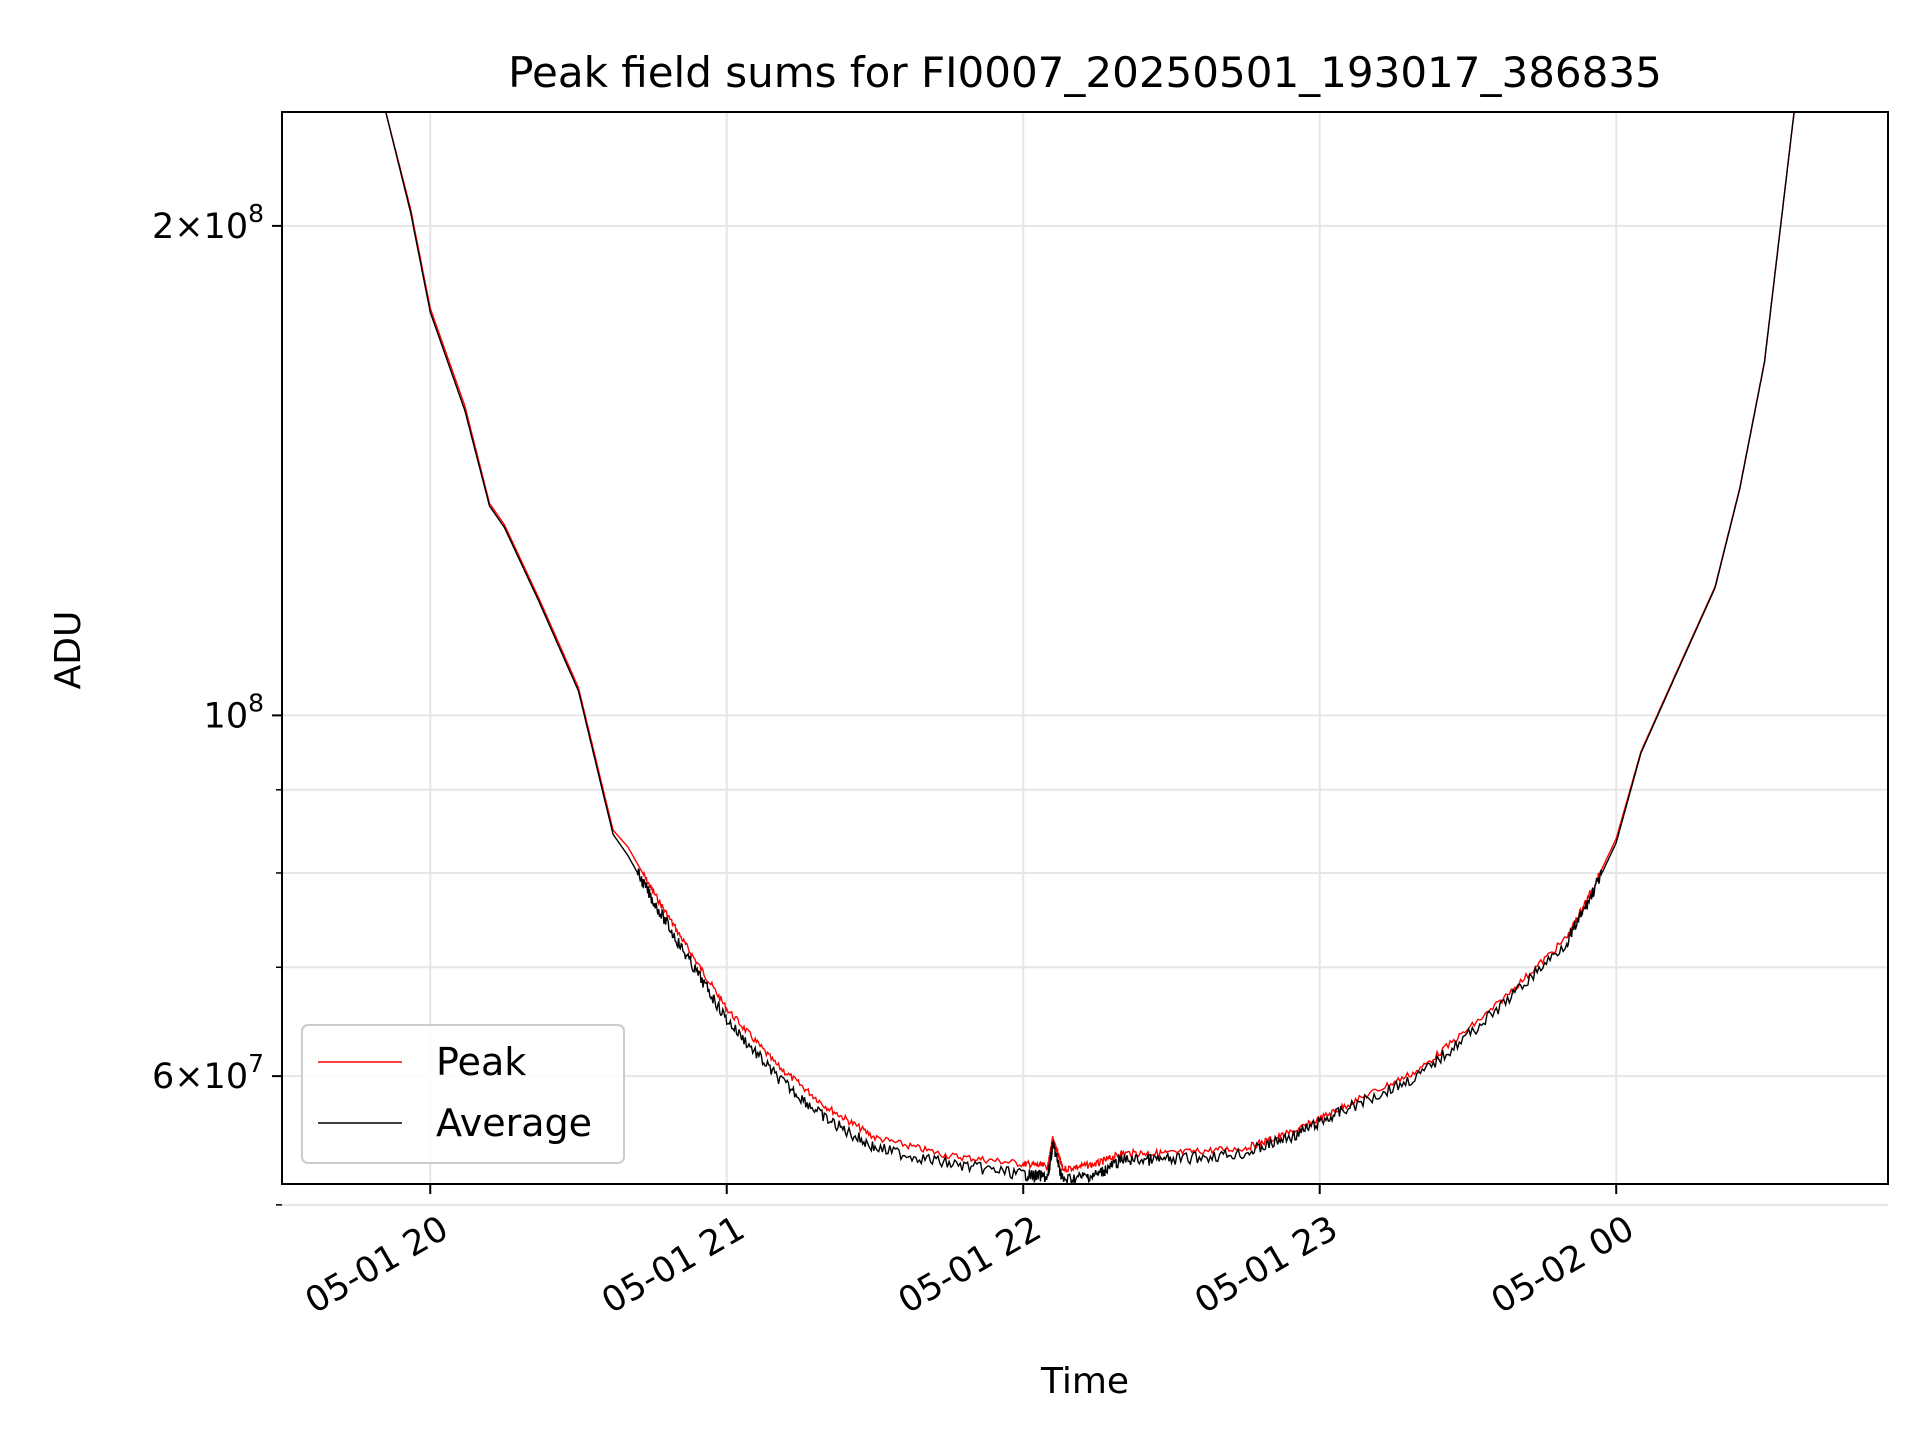  What do you see at coordinates (377, 1265) in the screenshot?
I see `x-tick-label: 05-01 20` at bounding box center [377, 1265].